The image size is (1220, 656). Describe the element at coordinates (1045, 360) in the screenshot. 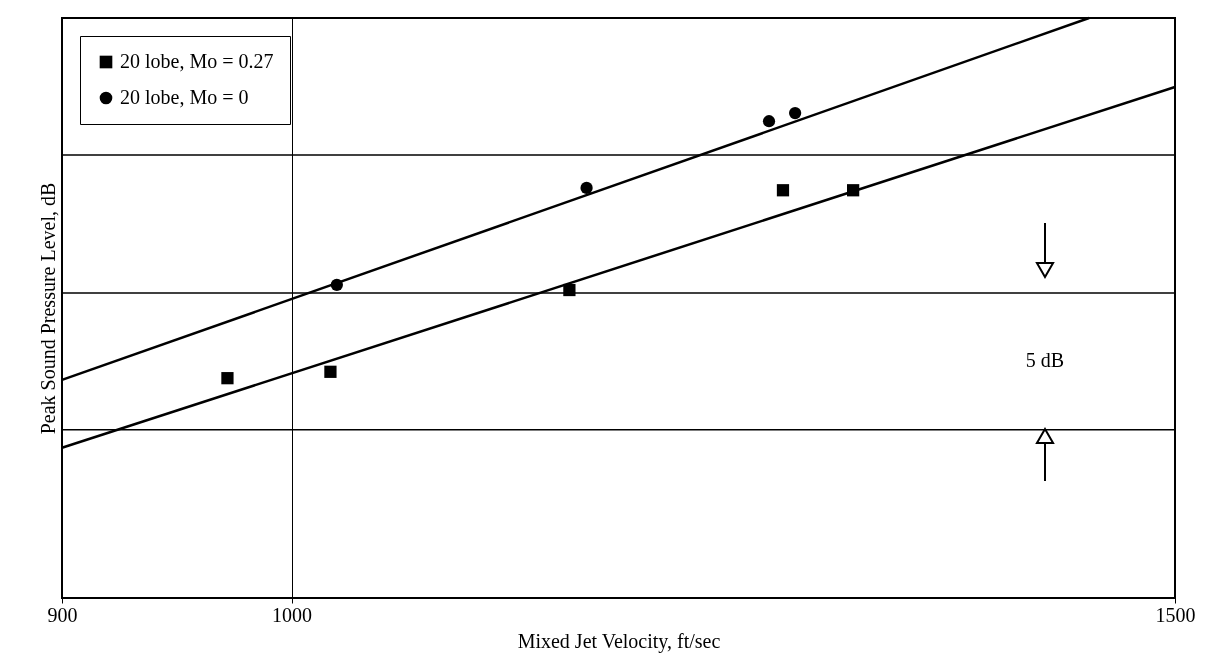

I see `annotation: 5 dB` at that location.